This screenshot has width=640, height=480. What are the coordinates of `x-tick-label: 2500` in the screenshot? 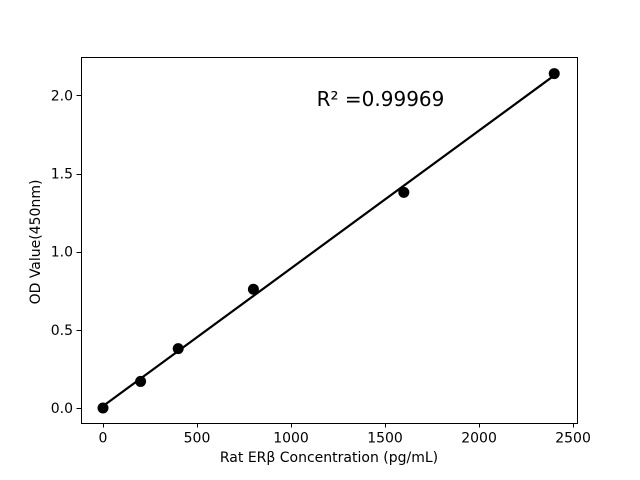 It's located at (573, 439).